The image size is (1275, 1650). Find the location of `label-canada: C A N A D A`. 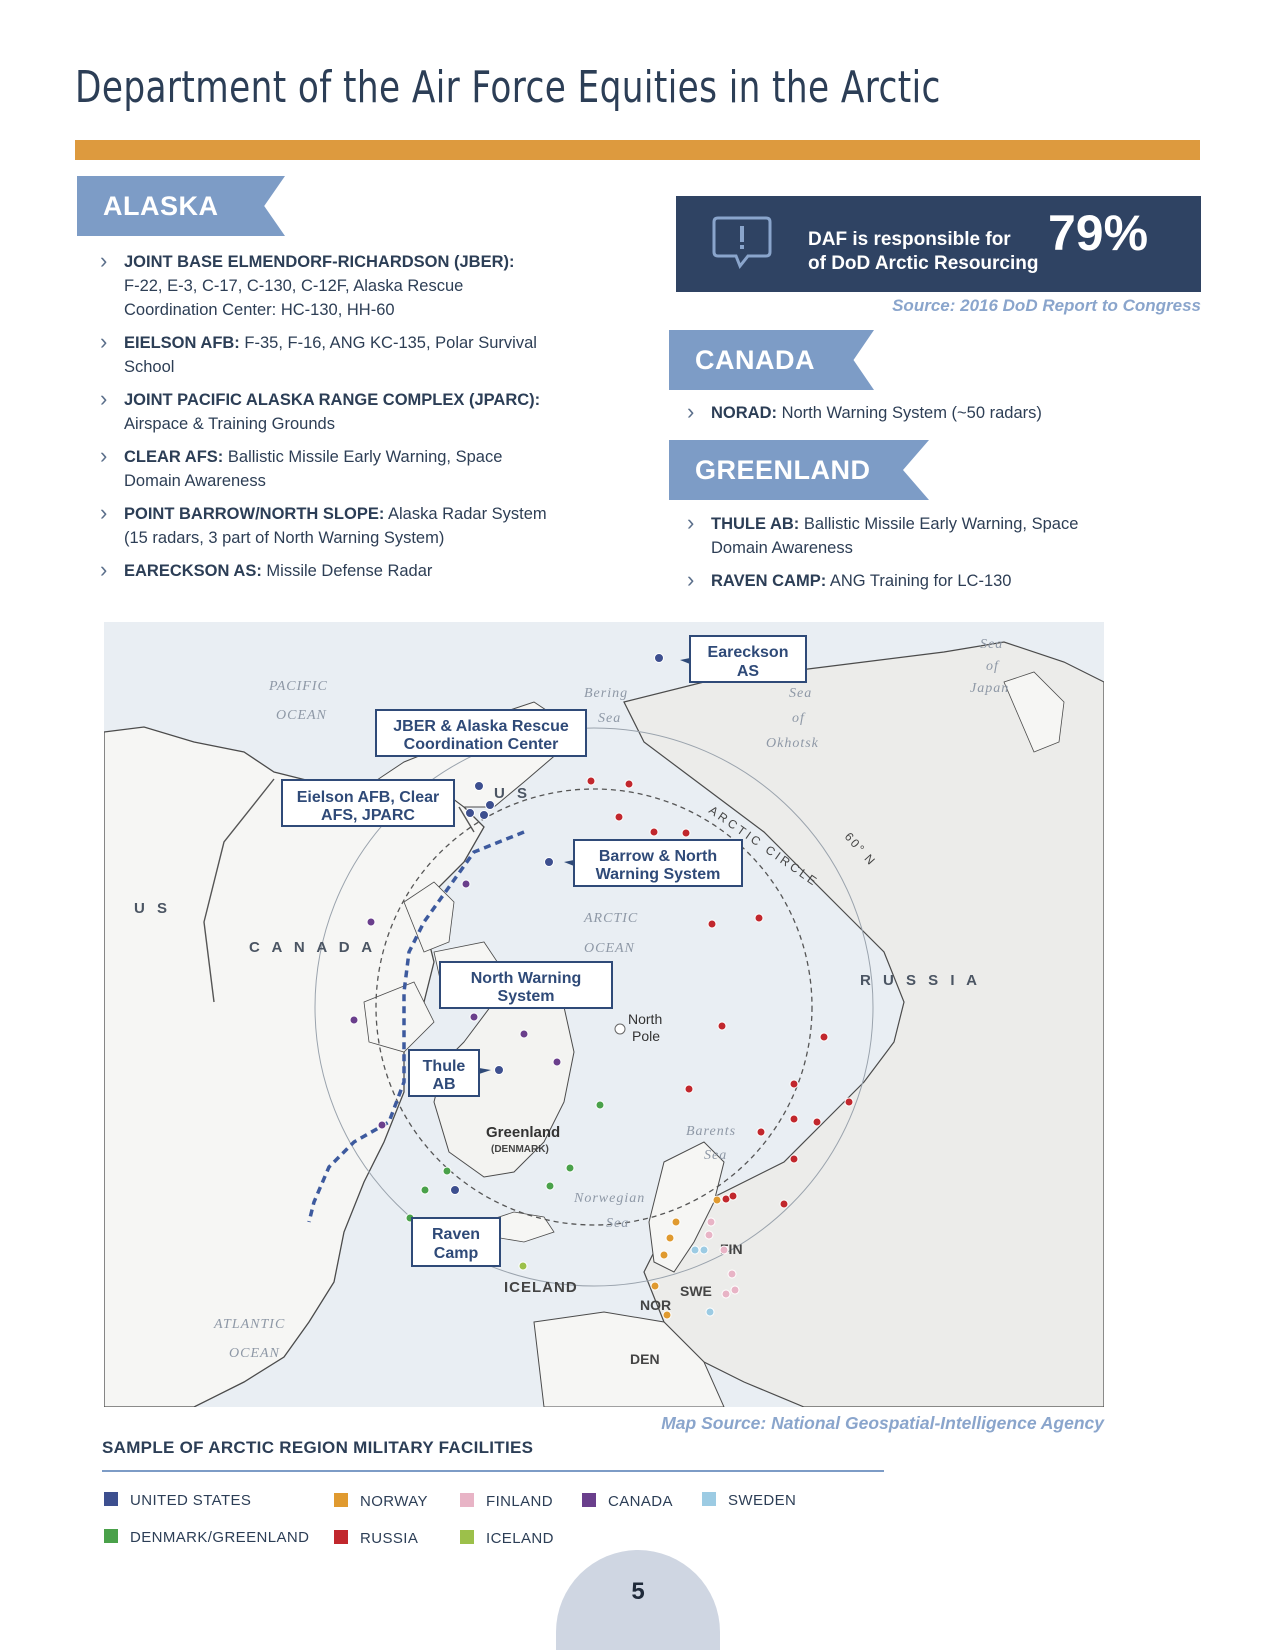

label-canada: C A N A D A is located at coordinates (312, 947).